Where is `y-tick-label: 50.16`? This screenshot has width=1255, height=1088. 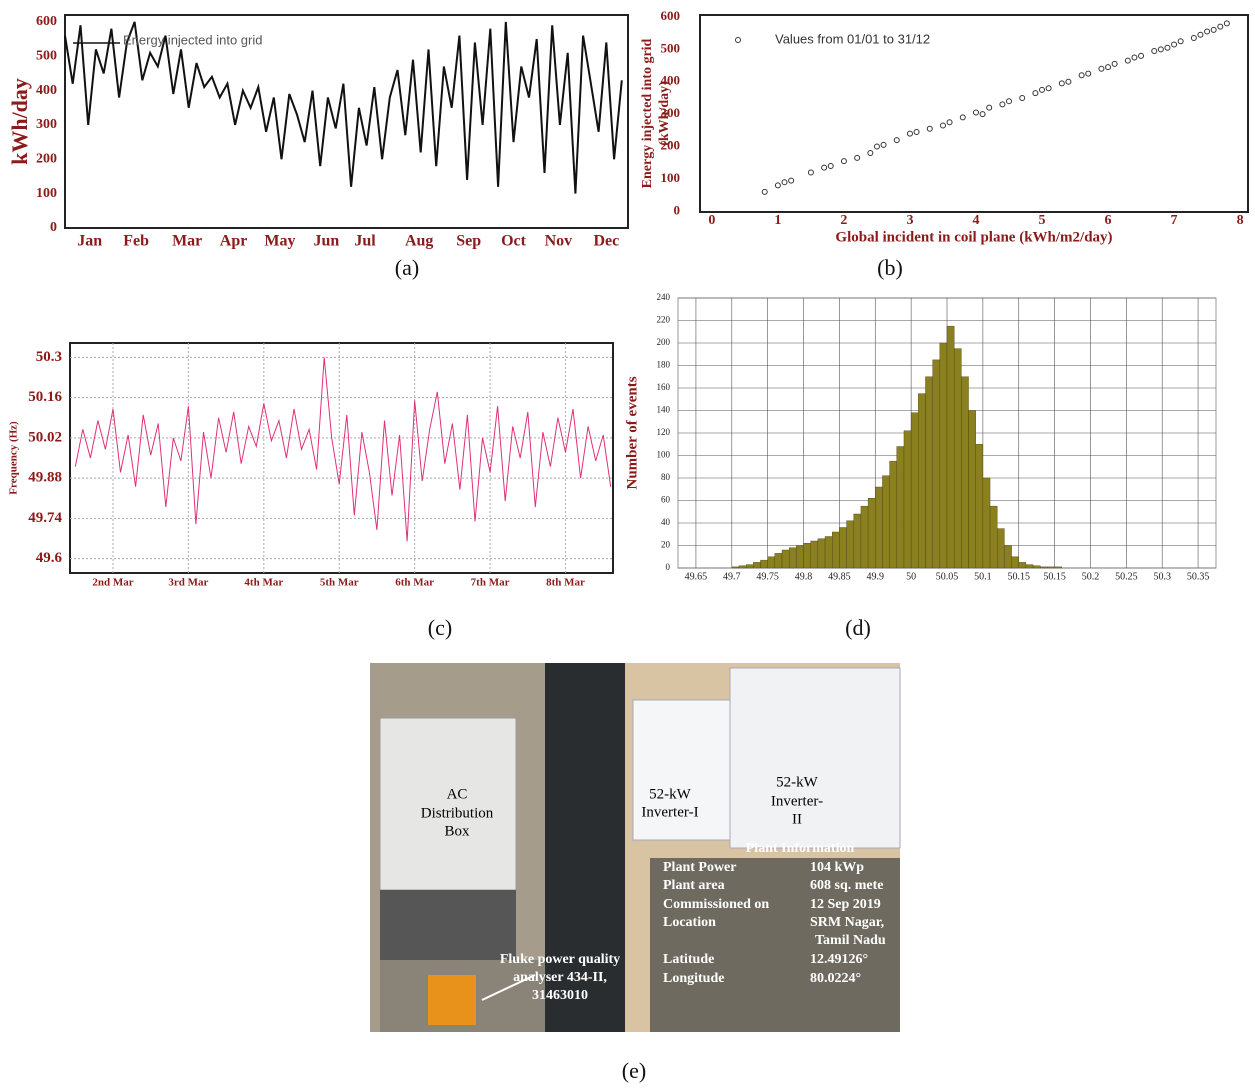 y-tick-label: 50.16 is located at coordinates (45, 397).